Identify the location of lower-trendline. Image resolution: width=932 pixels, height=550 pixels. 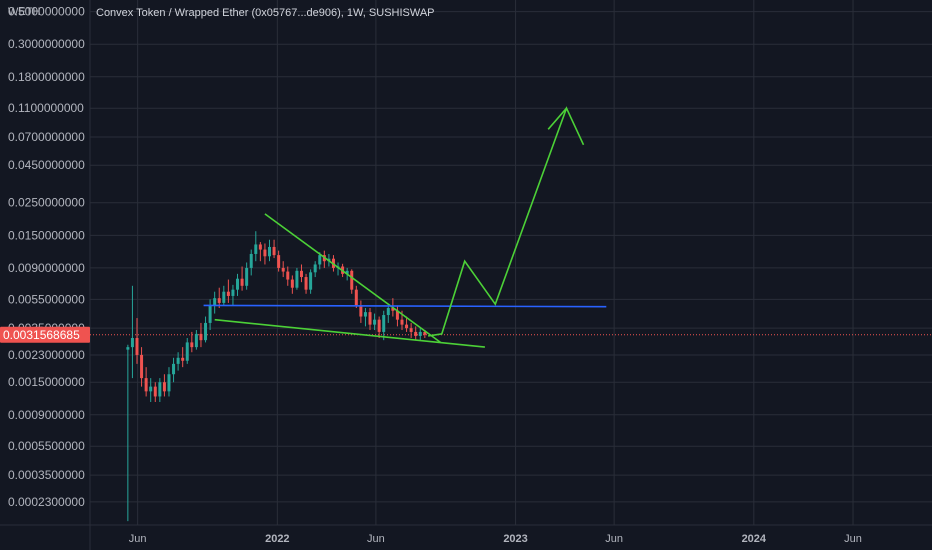
(349, 333).